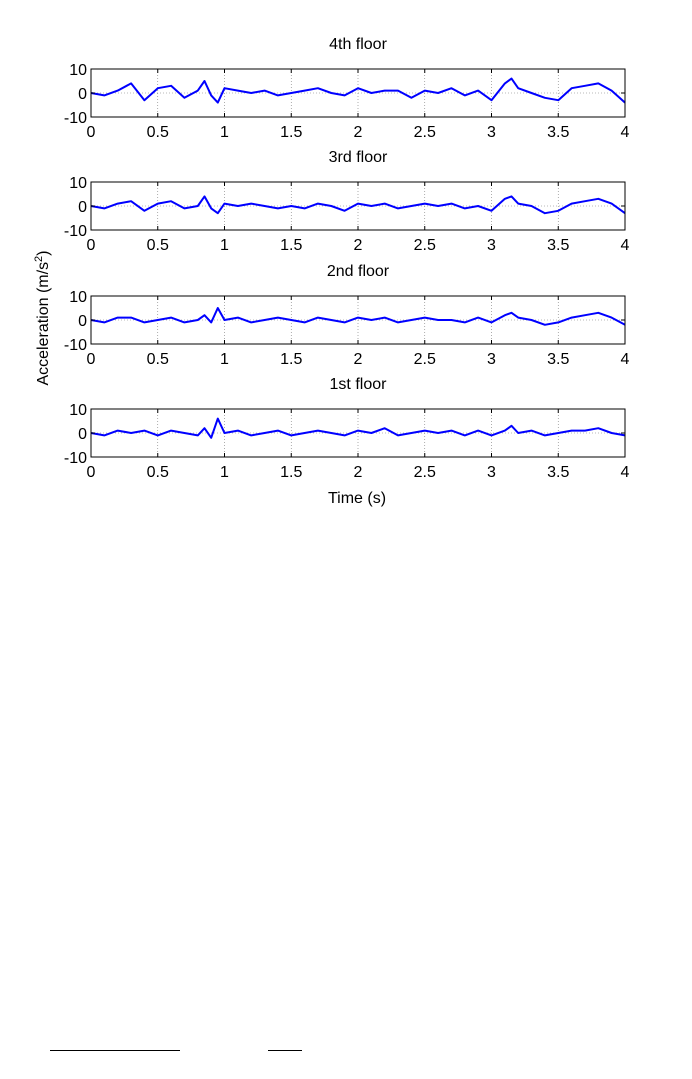 Image resolution: width=692 pixels, height=1079 pixels. I want to click on footnote-rule-left, so click(115, 1050).